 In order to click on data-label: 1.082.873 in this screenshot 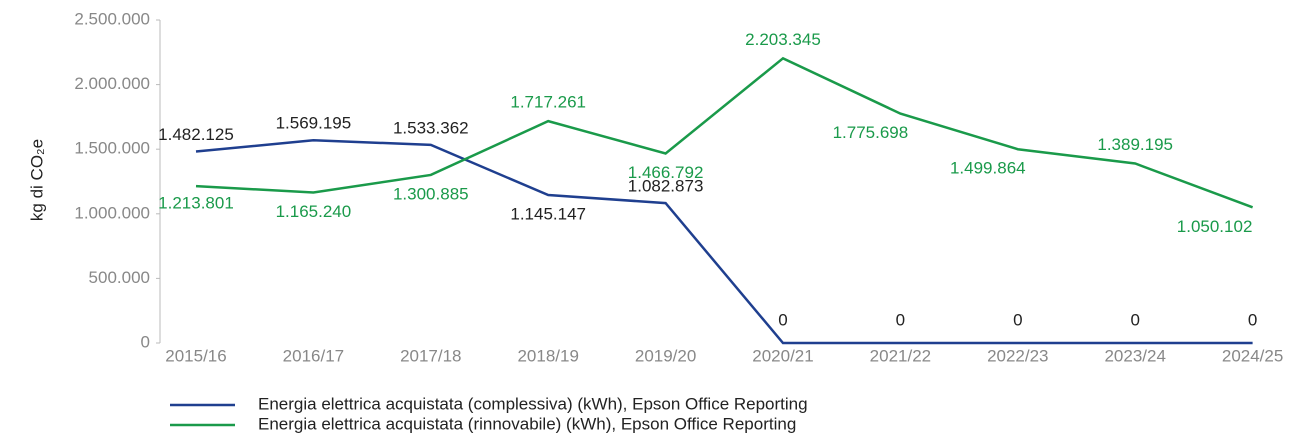, I will do `click(666, 186)`.